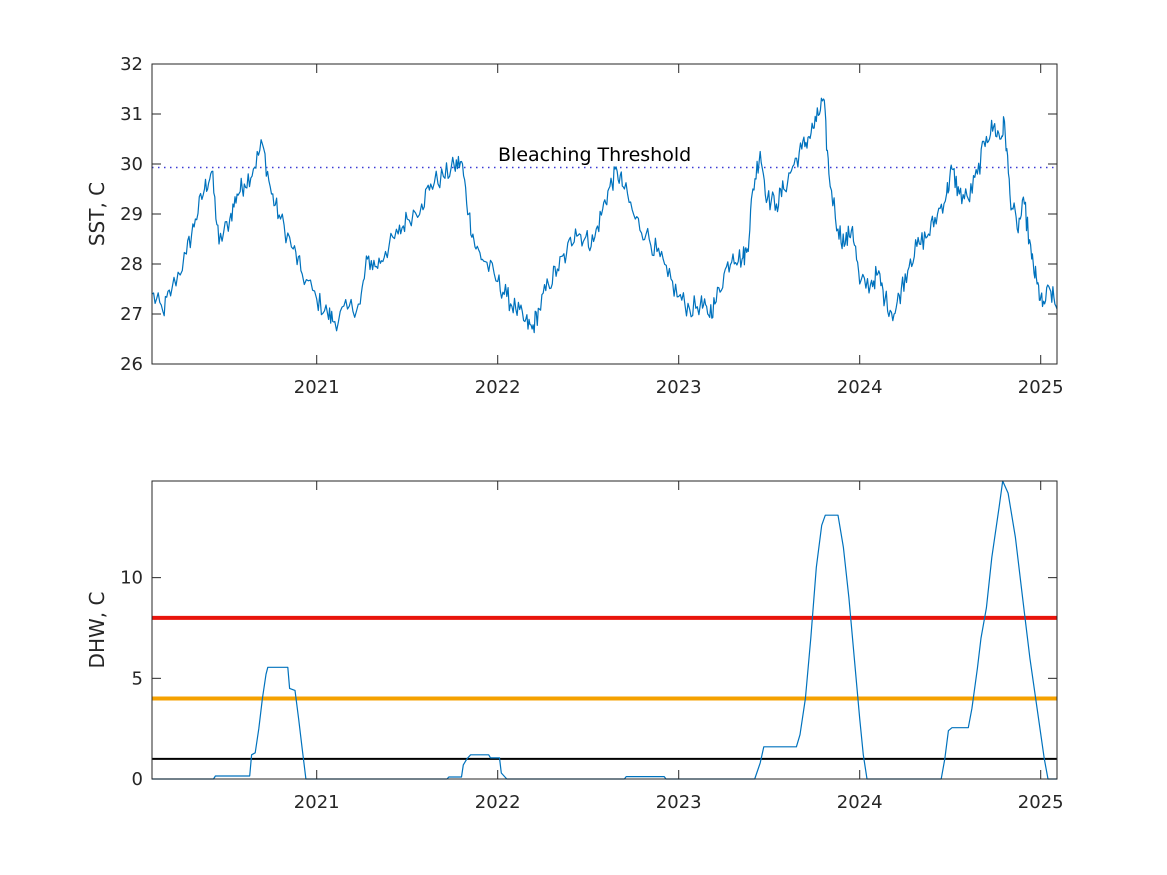  Describe the element at coordinates (131, 214) in the screenshot. I see `sst-ytick-label: 29` at that location.